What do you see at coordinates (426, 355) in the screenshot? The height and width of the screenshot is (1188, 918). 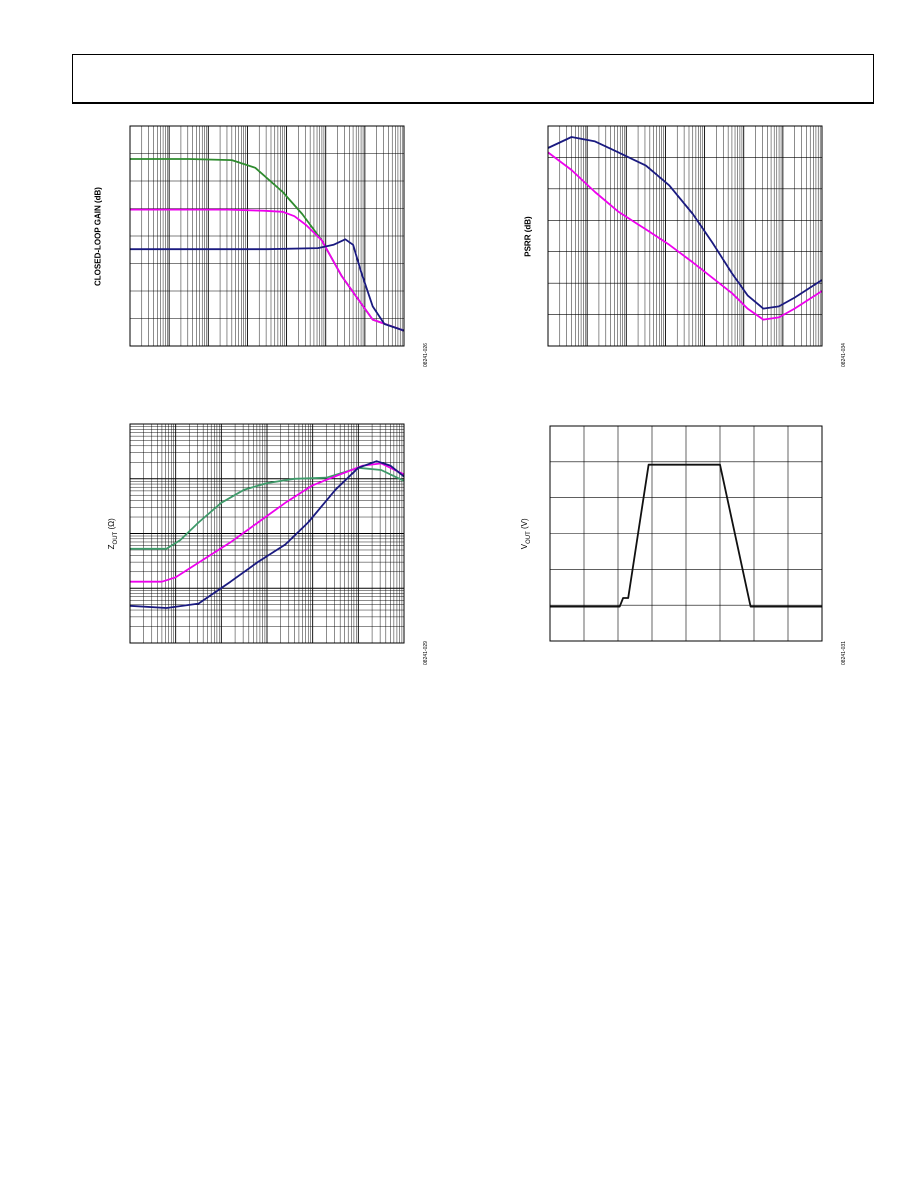 I see `figure-number: 08241-026` at bounding box center [426, 355].